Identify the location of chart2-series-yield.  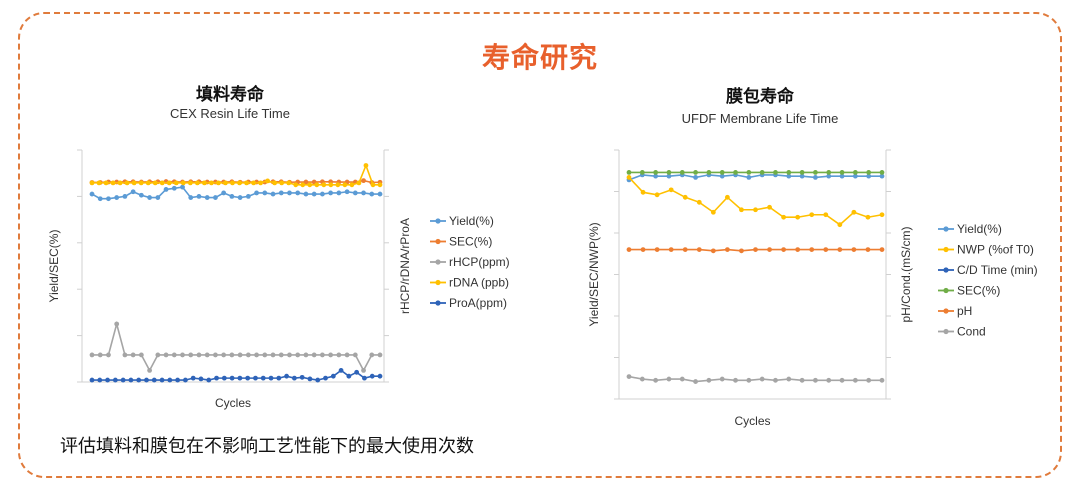
(755, 177).